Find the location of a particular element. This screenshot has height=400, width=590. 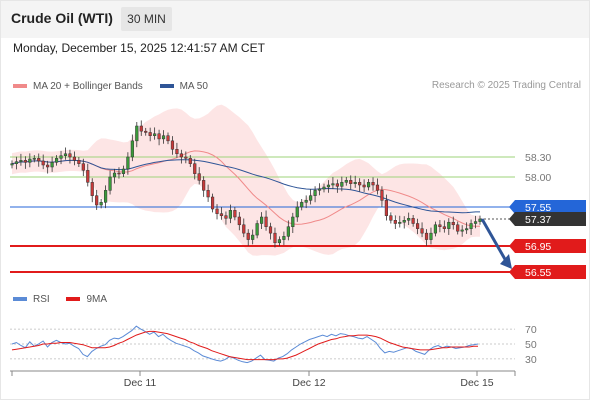

legend-rsi-ma-label: 9MA is located at coordinates (97, 299).